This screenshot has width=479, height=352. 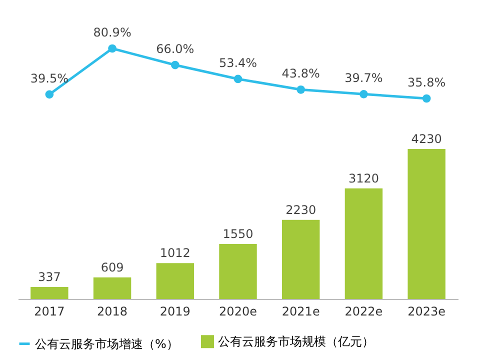 What do you see at coordinates (238, 234) in the screenshot?
I see `data-label: 1550` at bounding box center [238, 234].